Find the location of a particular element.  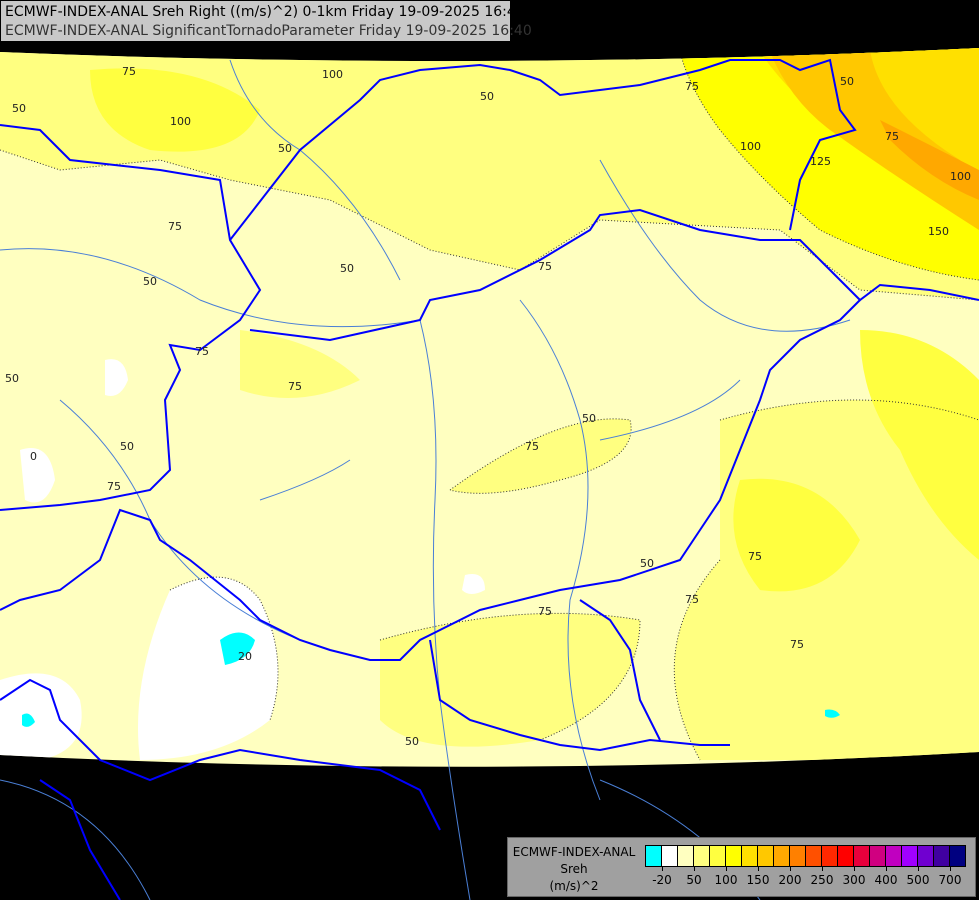

contour-label: 0 is located at coordinates (33, 456).